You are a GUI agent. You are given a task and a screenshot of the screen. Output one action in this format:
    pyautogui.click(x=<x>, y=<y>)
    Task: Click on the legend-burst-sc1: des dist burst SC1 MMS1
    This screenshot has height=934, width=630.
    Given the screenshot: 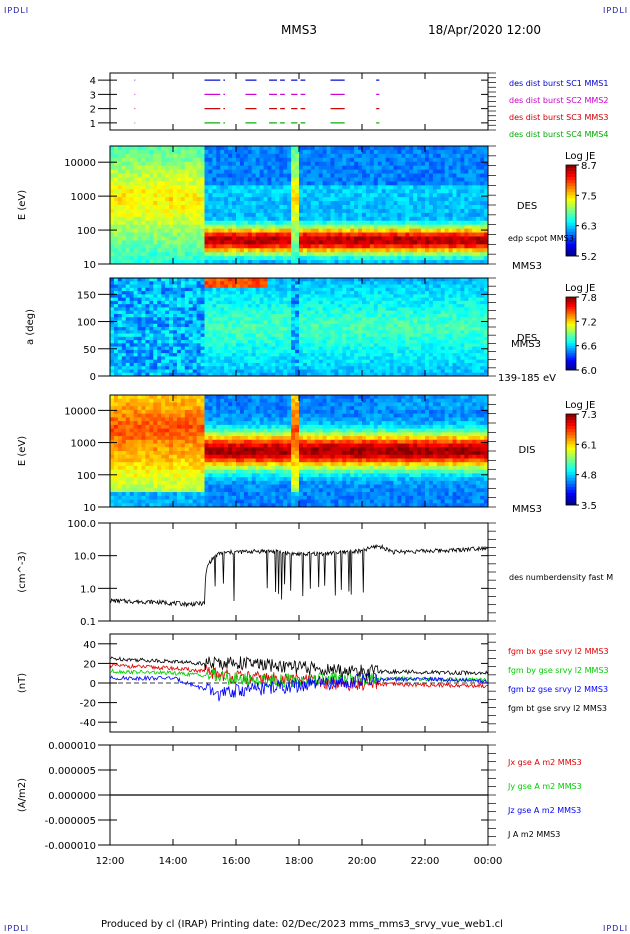 What is the action you would take?
    pyautogui.click(x=558, y=83)
    